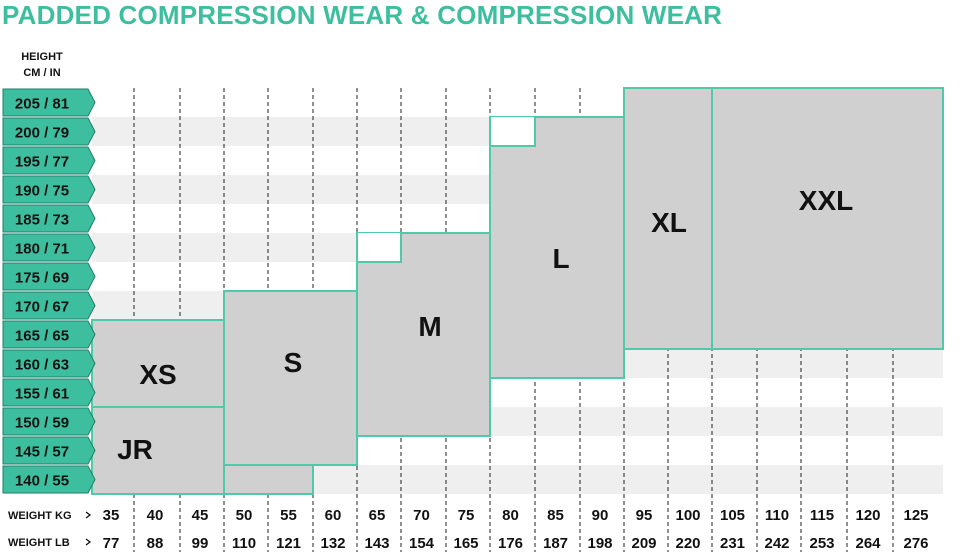 The image size is (960, 559). I want to click on height-tick-label: 165 / 65, so click(42, 336).